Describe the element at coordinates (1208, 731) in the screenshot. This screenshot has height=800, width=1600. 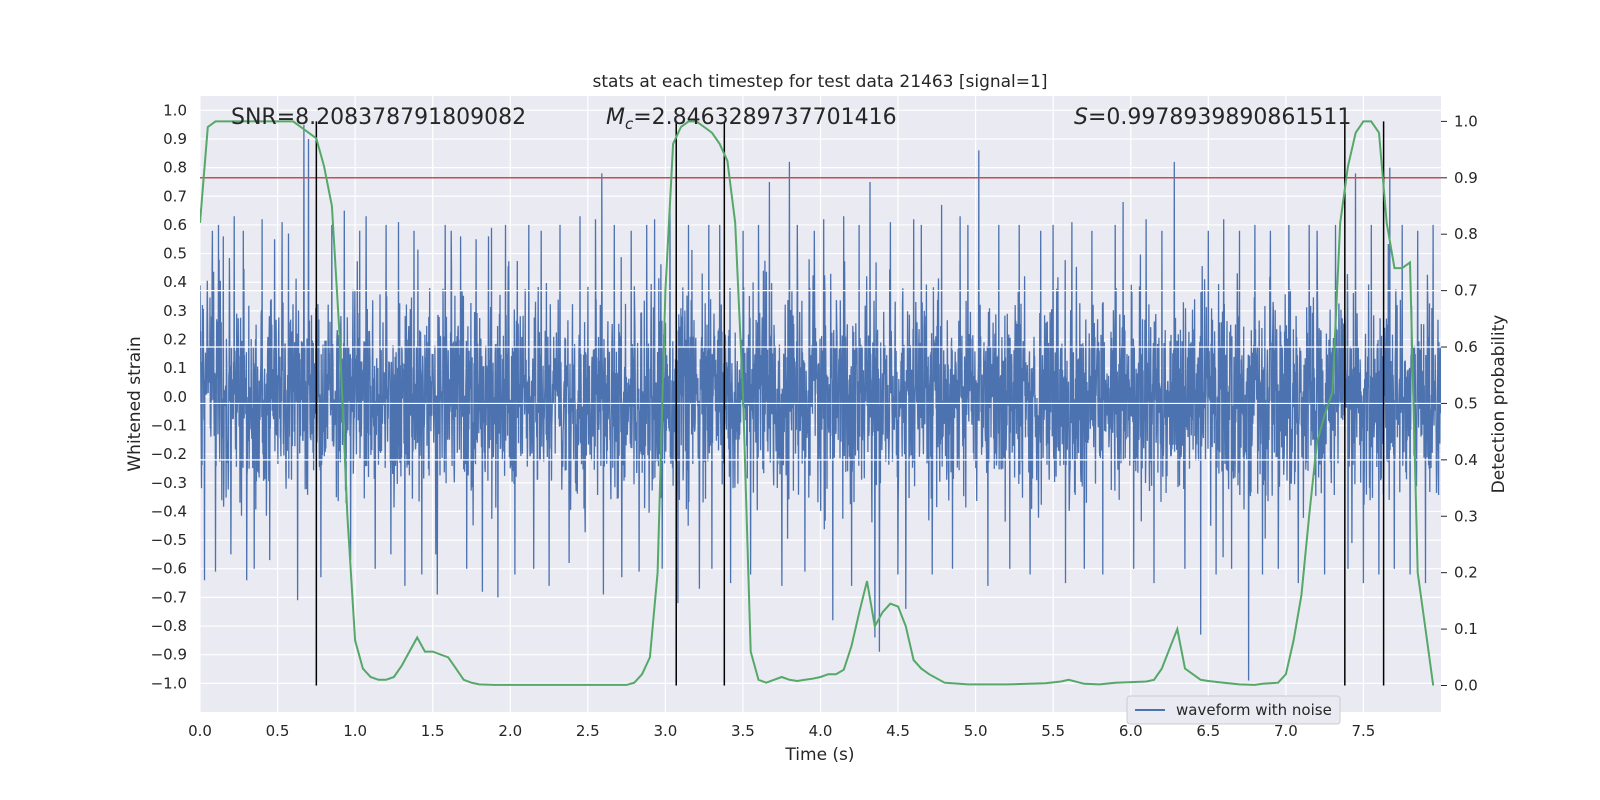
I see `x-tick-label: 6.5` at that location.